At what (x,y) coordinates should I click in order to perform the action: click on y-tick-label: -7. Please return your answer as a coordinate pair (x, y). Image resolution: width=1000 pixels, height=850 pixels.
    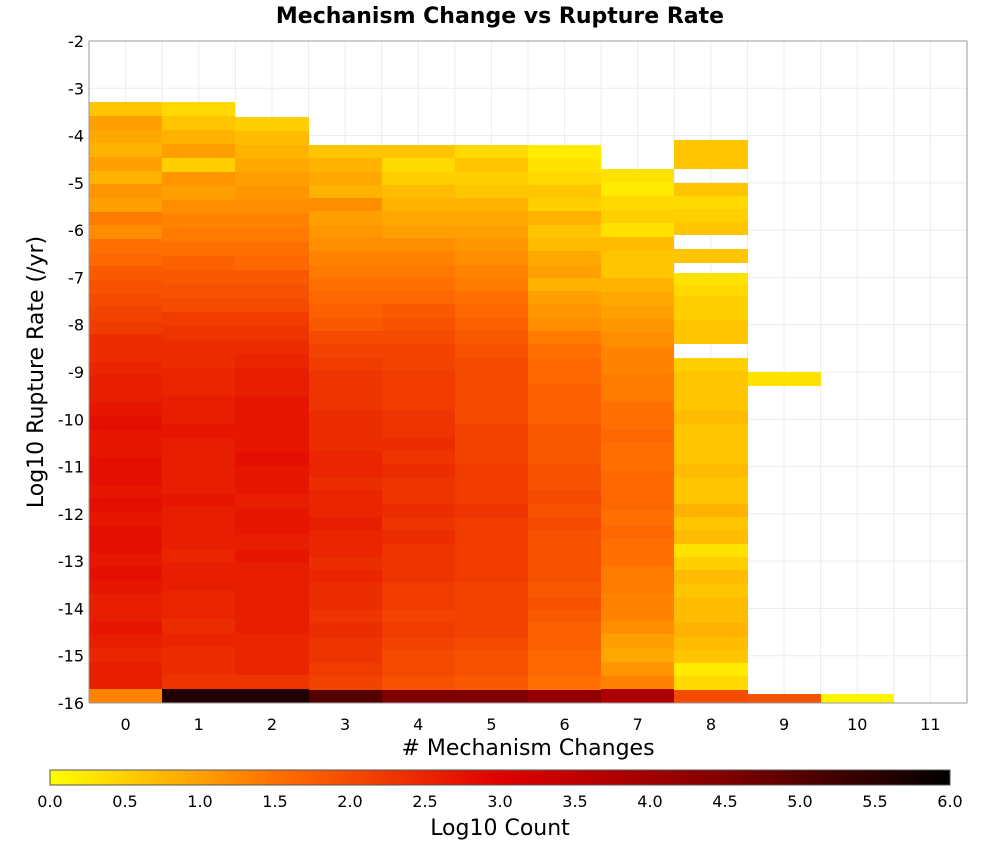
    Looking at the image, I should click on (76, 277).